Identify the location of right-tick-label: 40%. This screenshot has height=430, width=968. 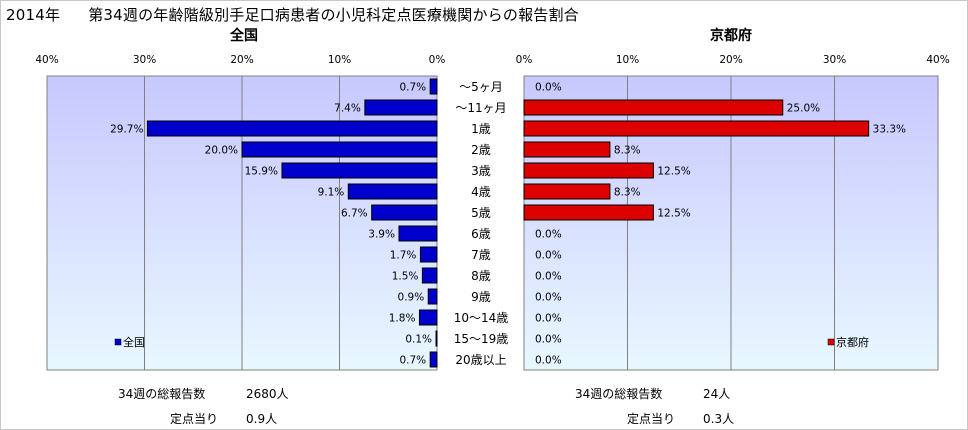
(937, 60).